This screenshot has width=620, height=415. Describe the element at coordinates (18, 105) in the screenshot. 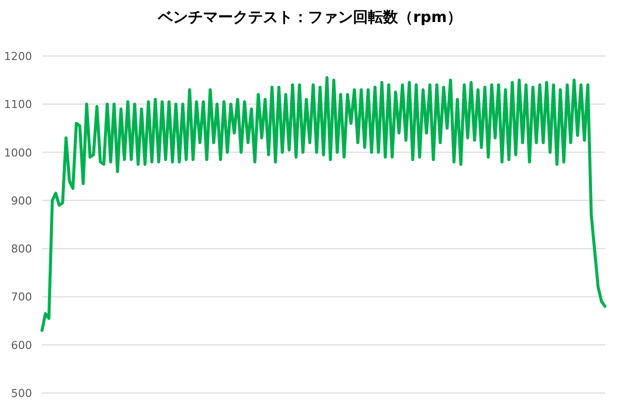

I see `y-tick-label: 1100` at that location.